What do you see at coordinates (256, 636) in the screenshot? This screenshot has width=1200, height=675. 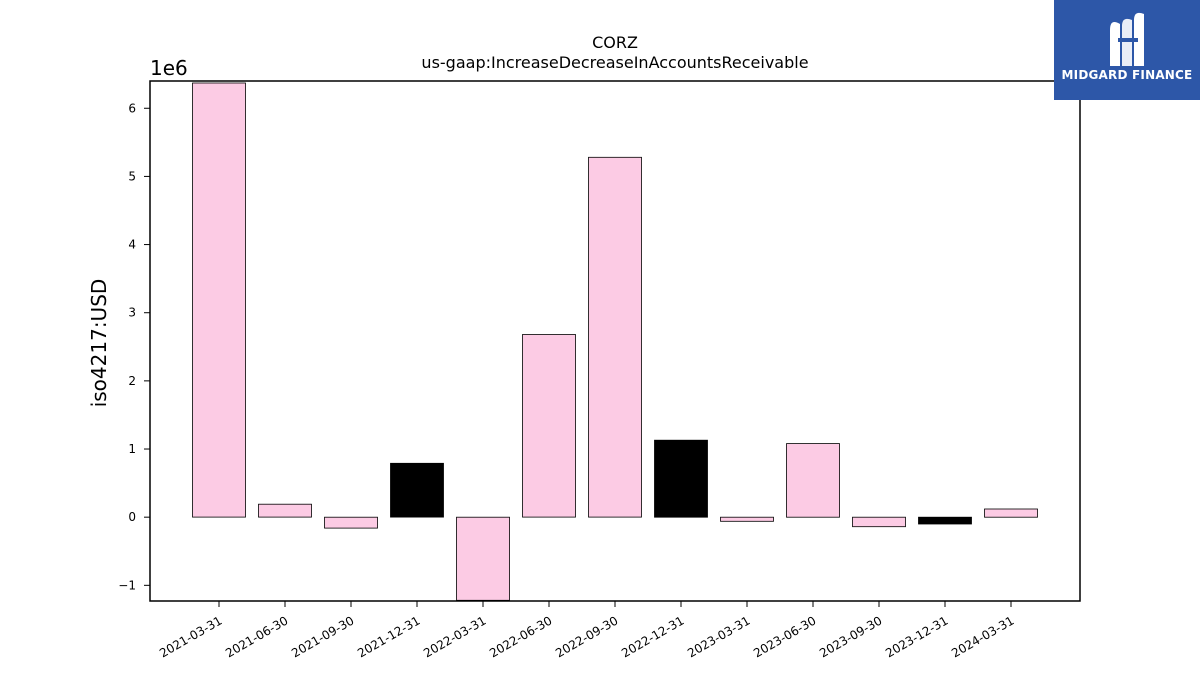 I see `x-tick-label: 2021-06-30` at bounding box center [256, 636].